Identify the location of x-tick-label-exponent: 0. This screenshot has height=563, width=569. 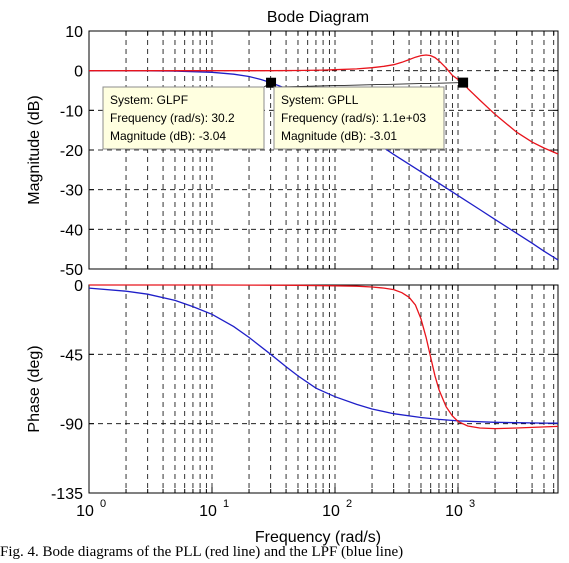
(103, 504).